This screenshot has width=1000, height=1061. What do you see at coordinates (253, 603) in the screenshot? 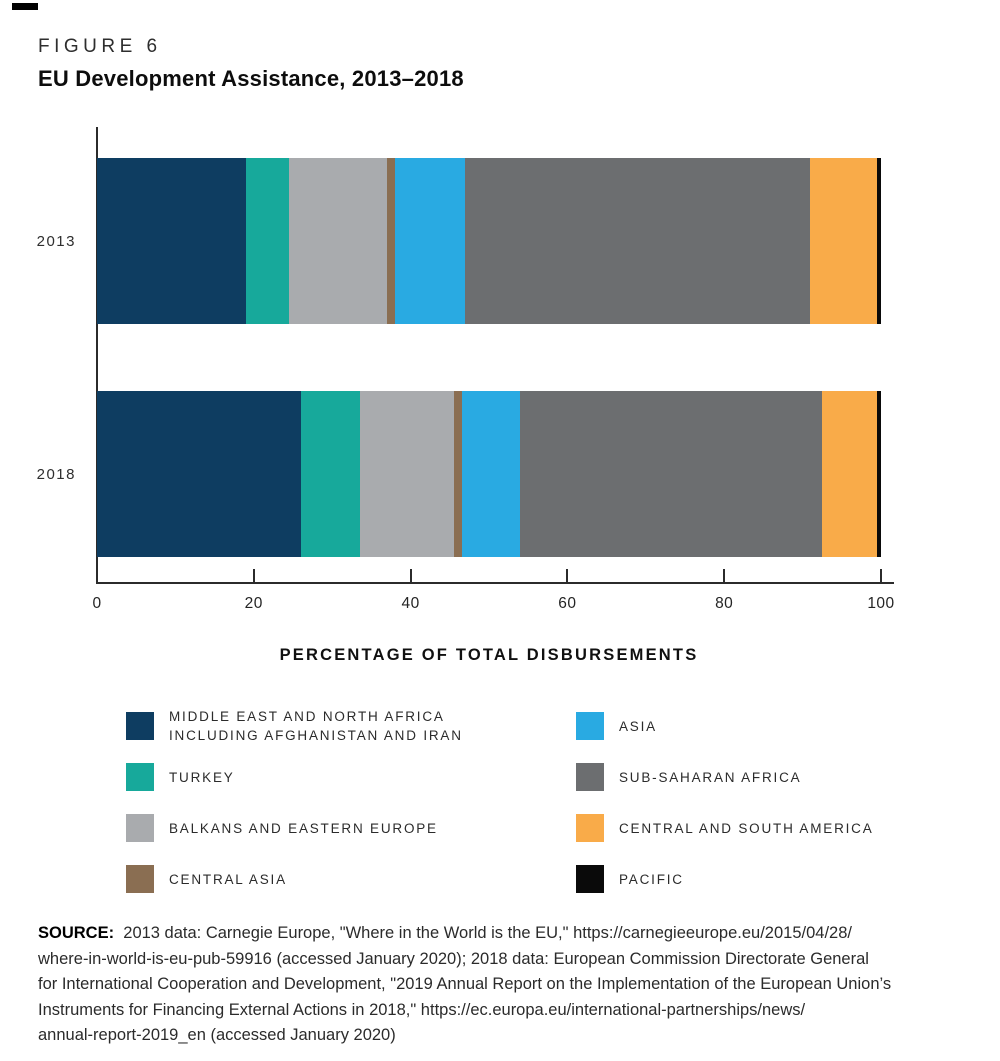
I see `x-tick-label-20: 20` at bounding box center [253, 603].